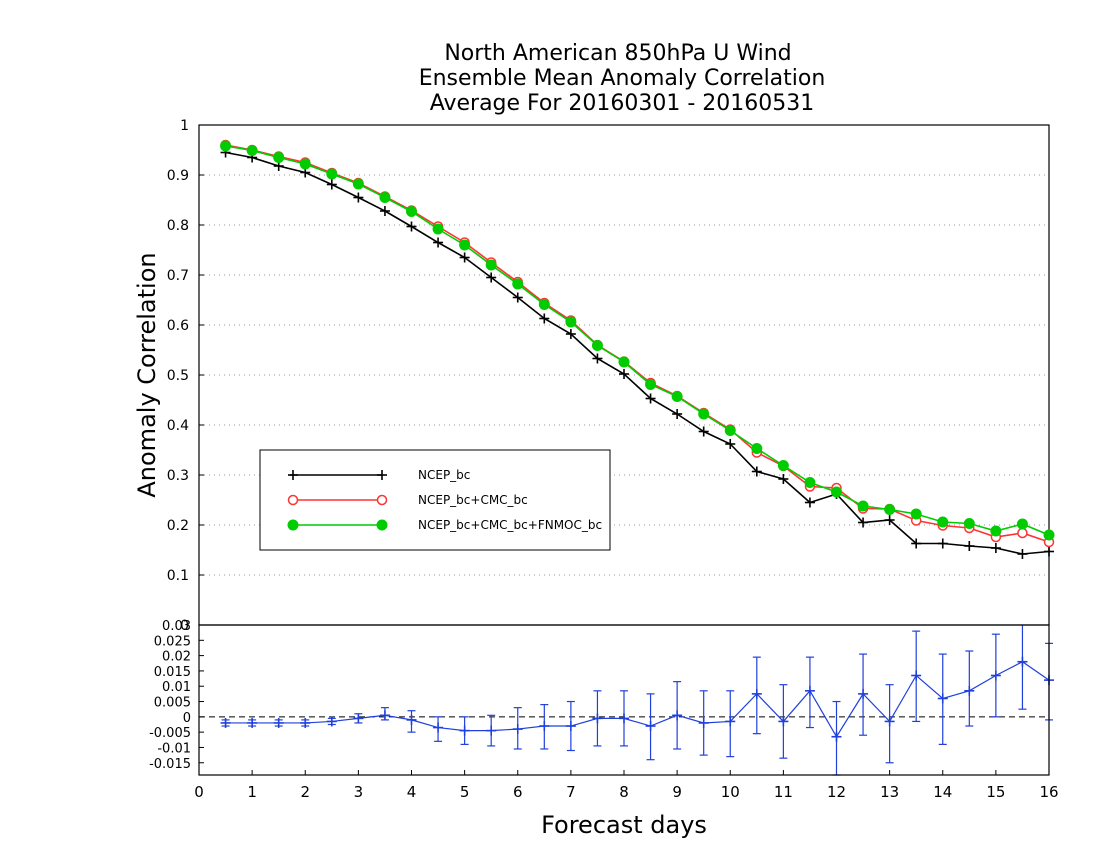 This screenshot has height=850, width=1100. What do you see at coordinates (178, 326) in the screenshot?
I see `y-tick-label: 0.6` at bounding box center [178, 326].